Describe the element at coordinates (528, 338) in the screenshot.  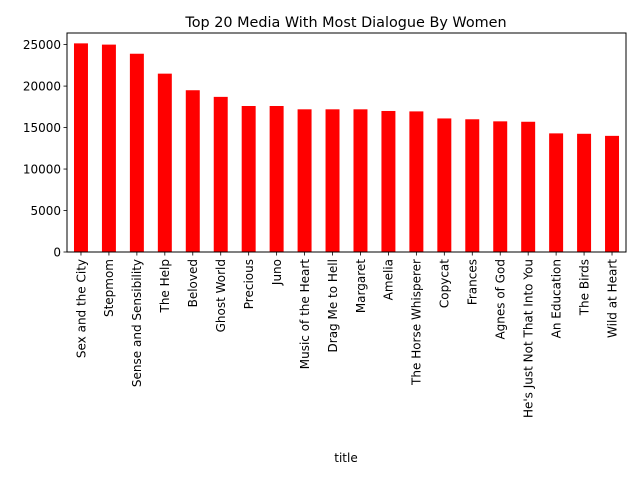
I see `x-tick-label: He's Just Not That Into You` at that location.